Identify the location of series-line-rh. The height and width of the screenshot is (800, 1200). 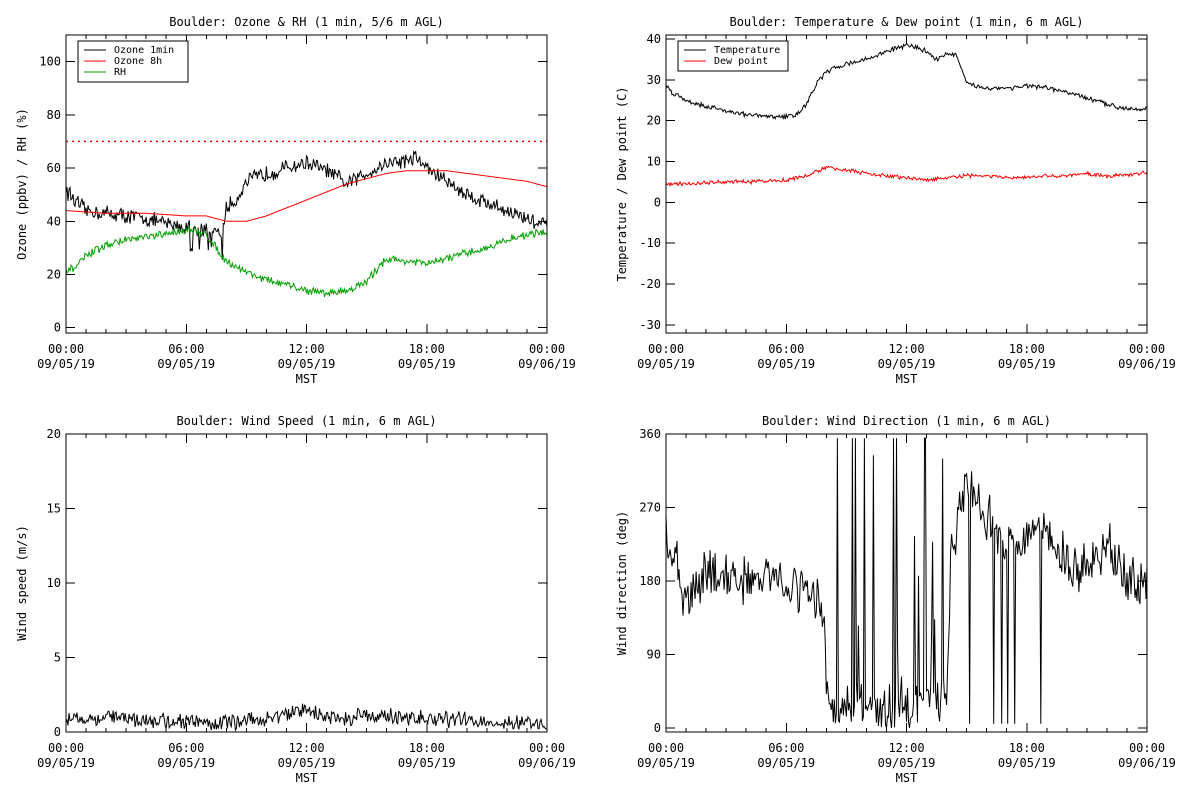
(306, 261).